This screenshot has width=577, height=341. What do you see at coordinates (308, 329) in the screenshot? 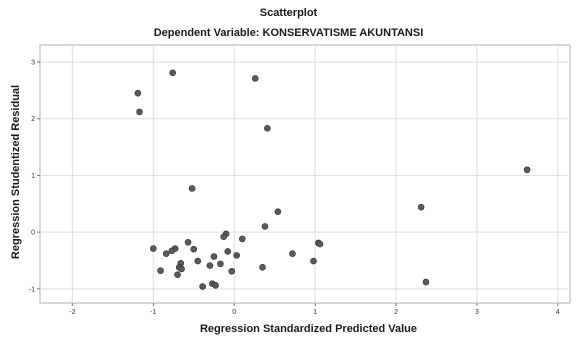
I see `x-axis-label: Regression Standardized Predicted Value` at bounding box center [308, 329].